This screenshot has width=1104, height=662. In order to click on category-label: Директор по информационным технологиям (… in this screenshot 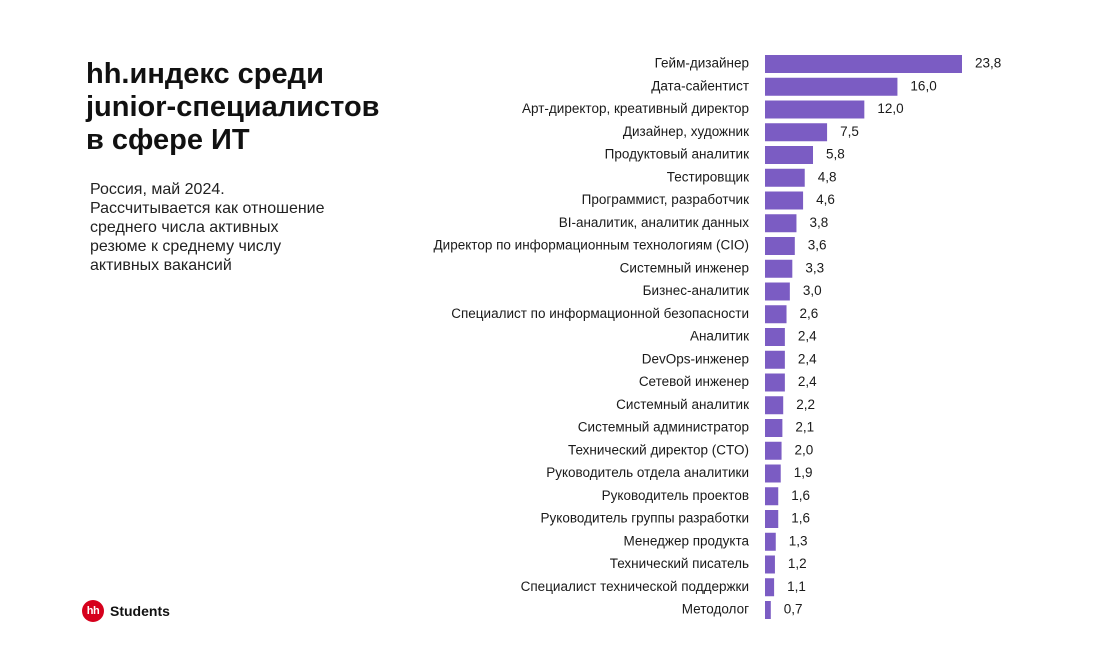, I will do `click(591, 245)`.